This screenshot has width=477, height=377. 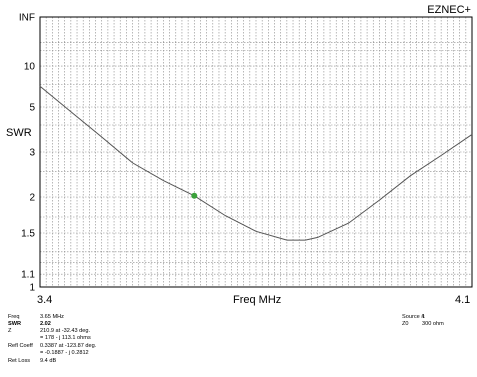 What do you see at coordinates (32, 288) in the screenshot?
I see `y-tick-label: 1` at bounding box center [32, 288].